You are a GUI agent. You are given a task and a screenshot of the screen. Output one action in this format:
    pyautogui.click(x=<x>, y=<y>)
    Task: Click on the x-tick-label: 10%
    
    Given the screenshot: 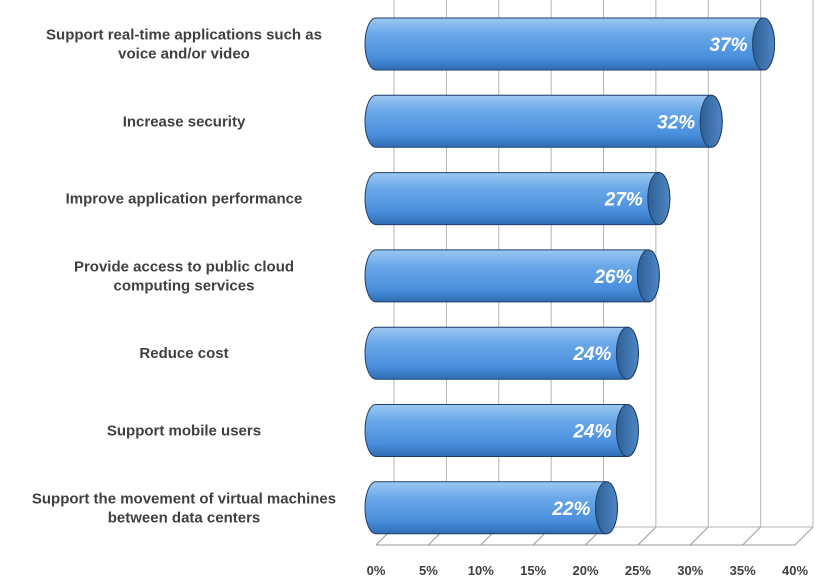 What is the action you would take?
    pyautogui.click(x=481, y=570)
    